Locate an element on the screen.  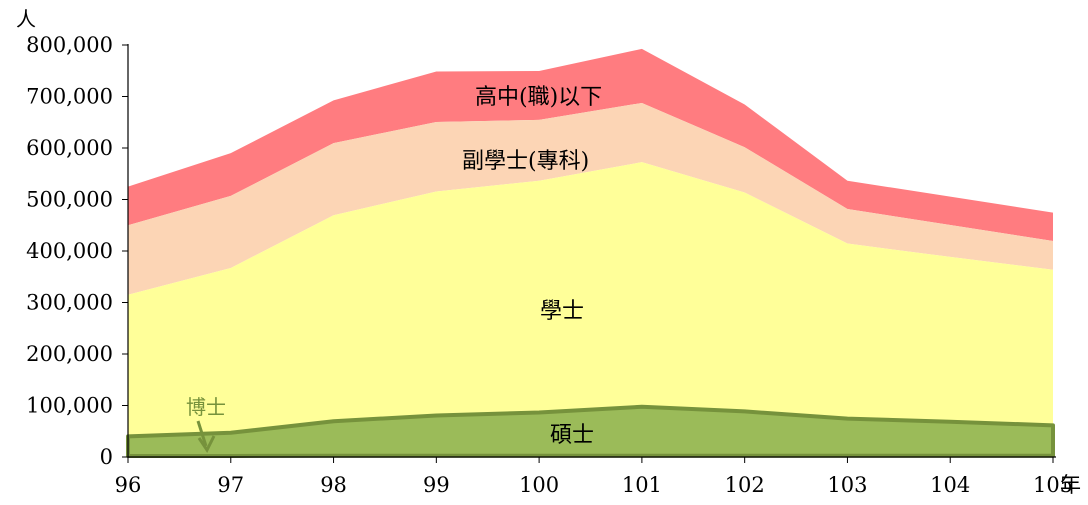
series-label-master: 碩士 is located at coordinates (572, 435).